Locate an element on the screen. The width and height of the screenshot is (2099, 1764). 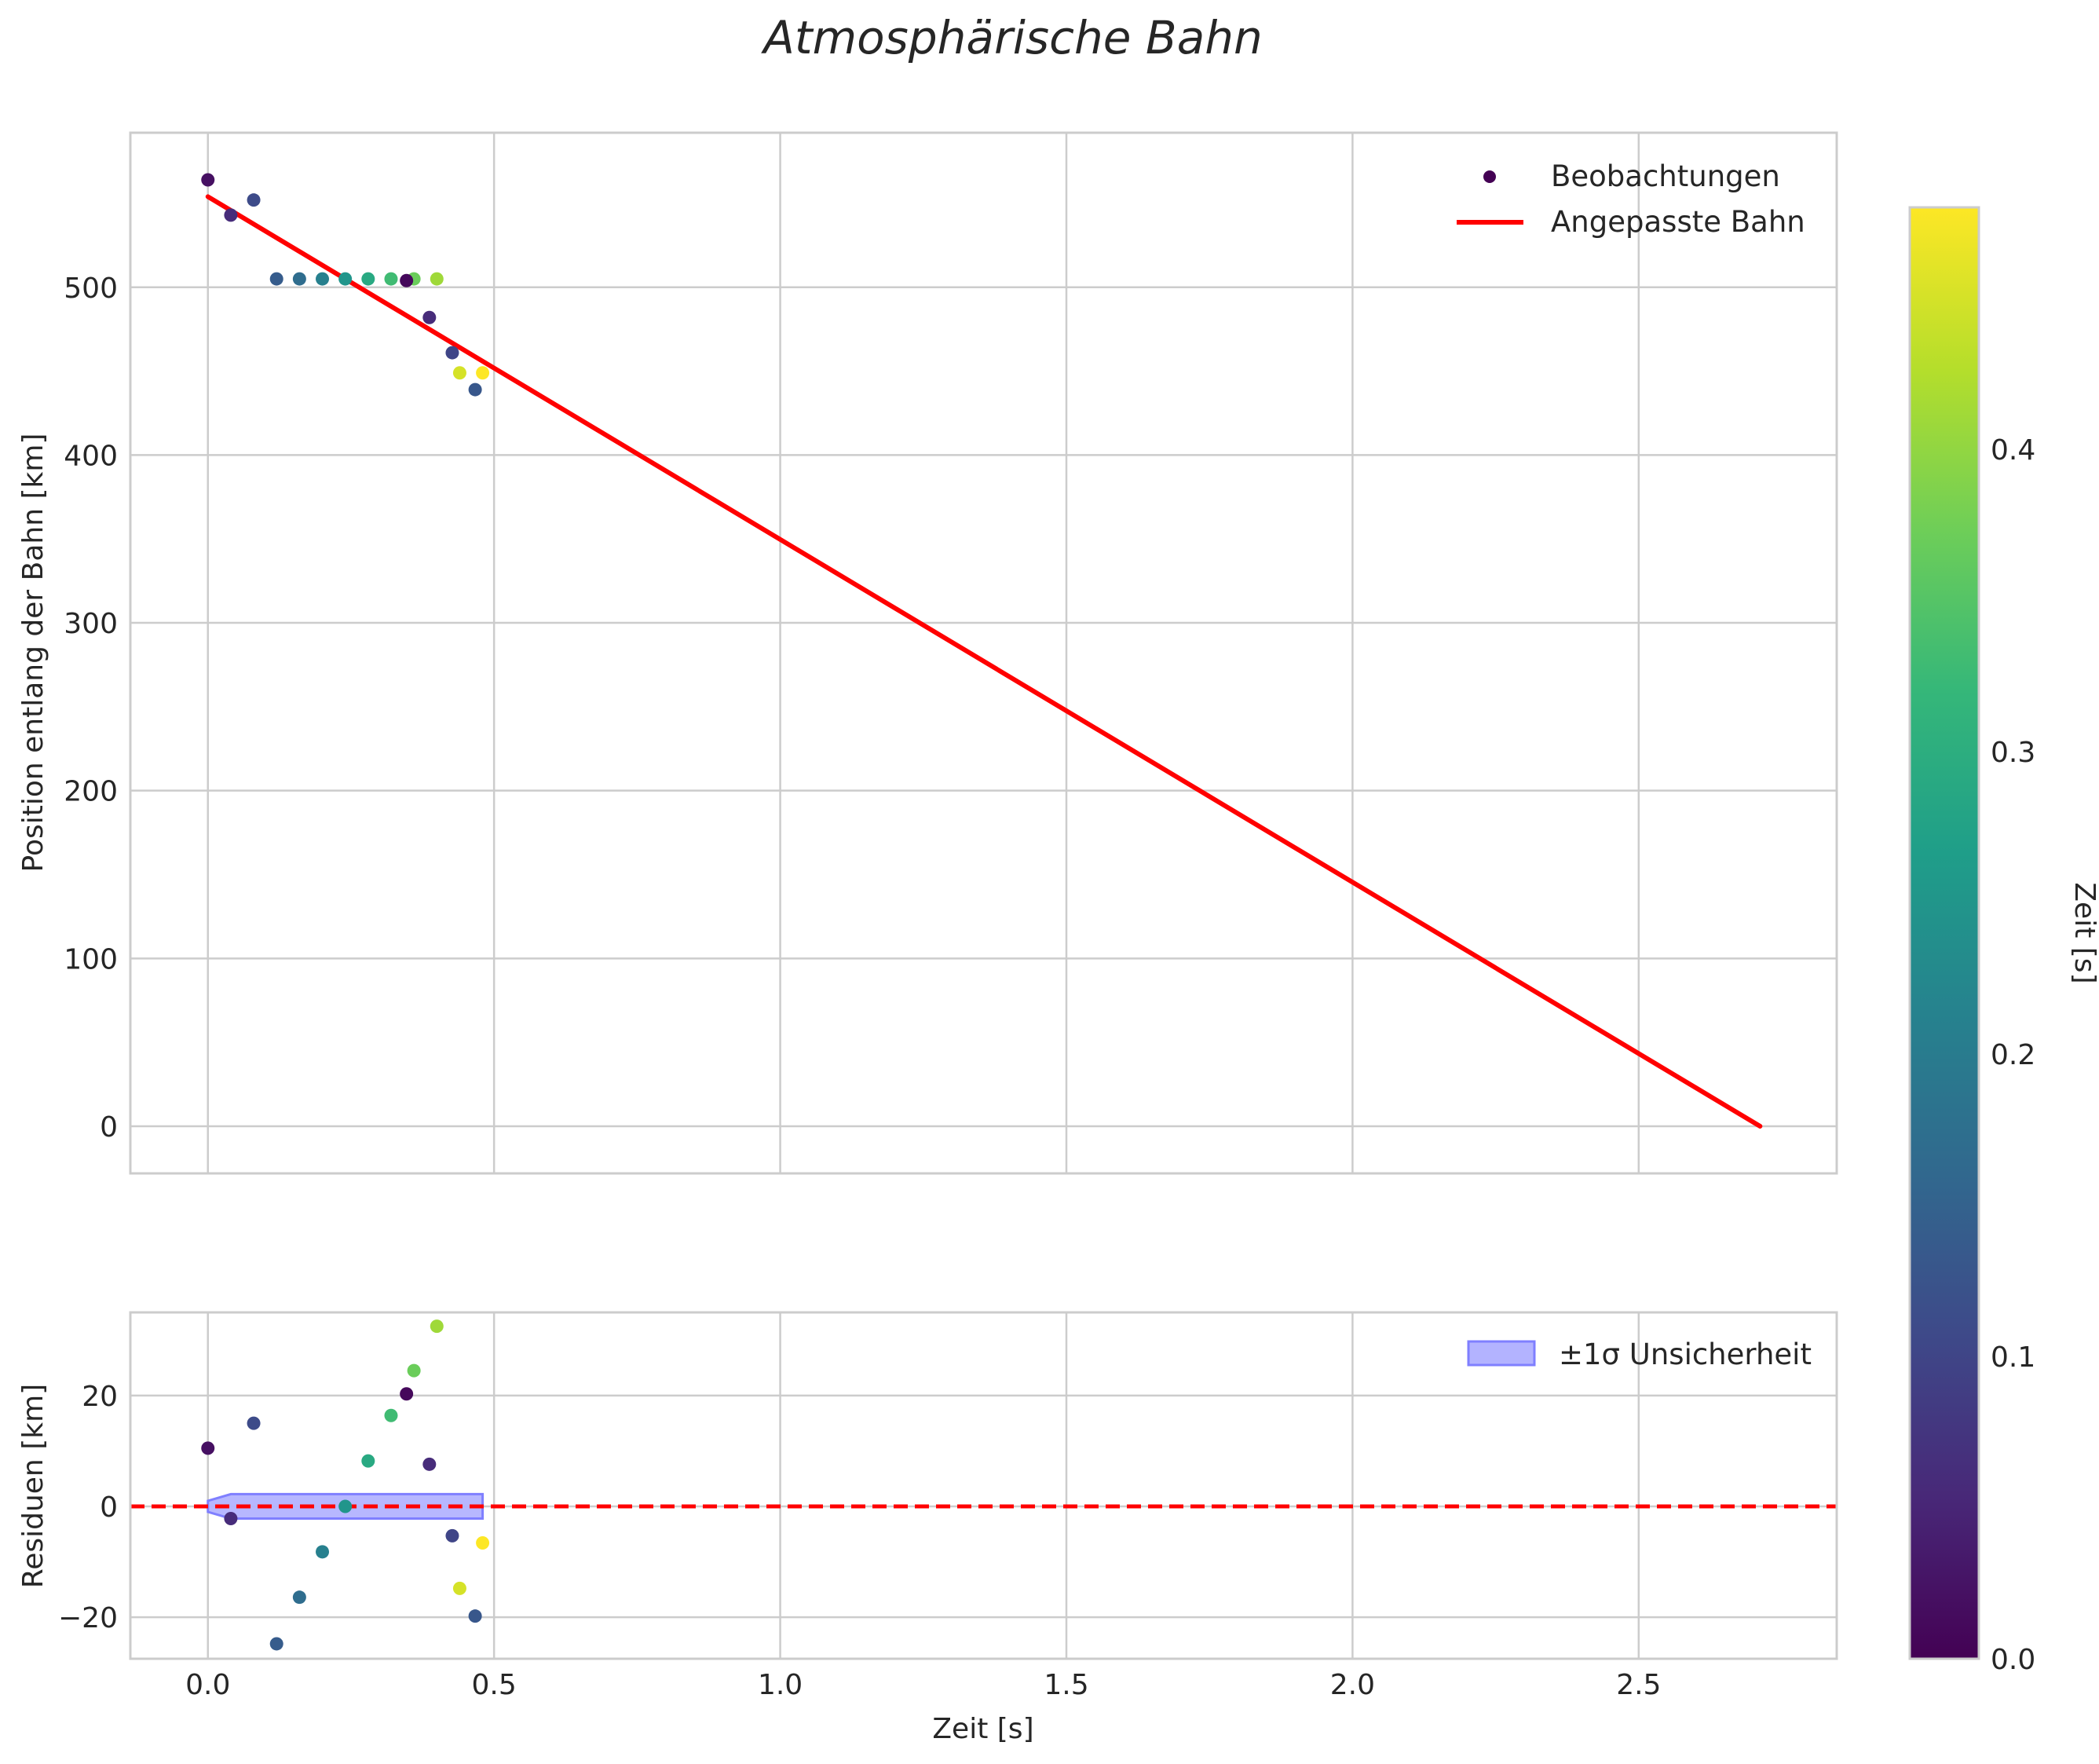
bottom-ytick-label: −20 is located at coordinates (88, 1618).